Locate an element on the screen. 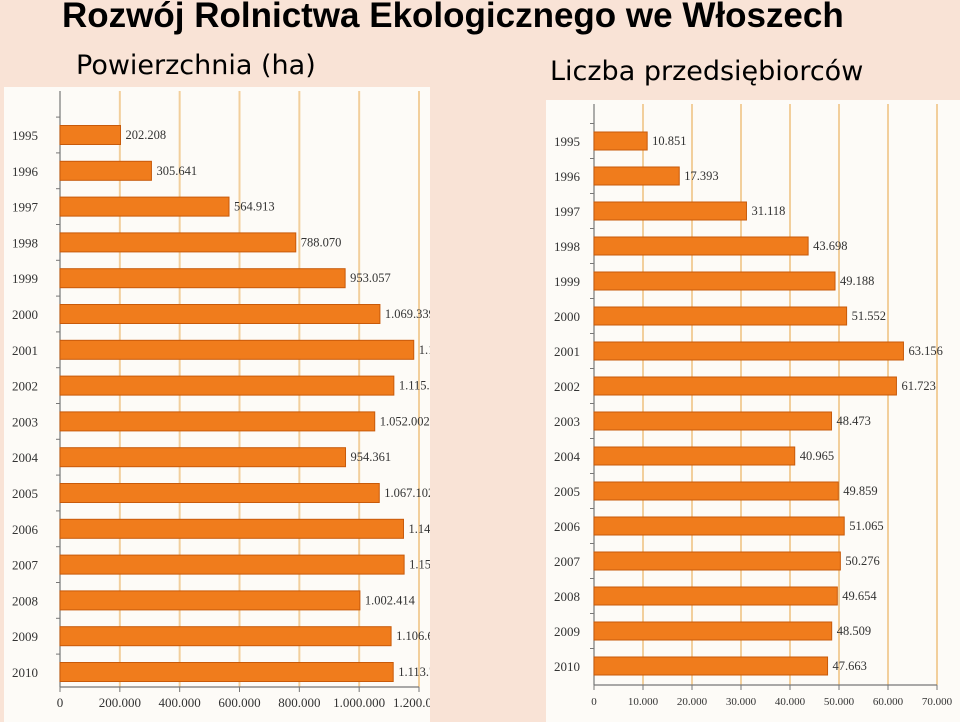 The width and height of the screenshot is (960, 722). right-value-label: 49.859 is located at coordinates (860, 491).